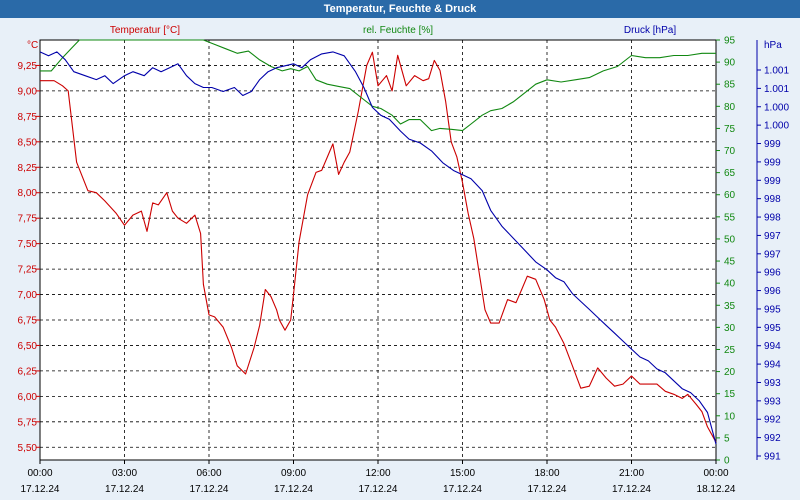 The height and width of the screenshot is (500, 800). Describe the element at coordinates (730, 284) in the screenshot. I see `humidity-tick-label: 40` at that location.